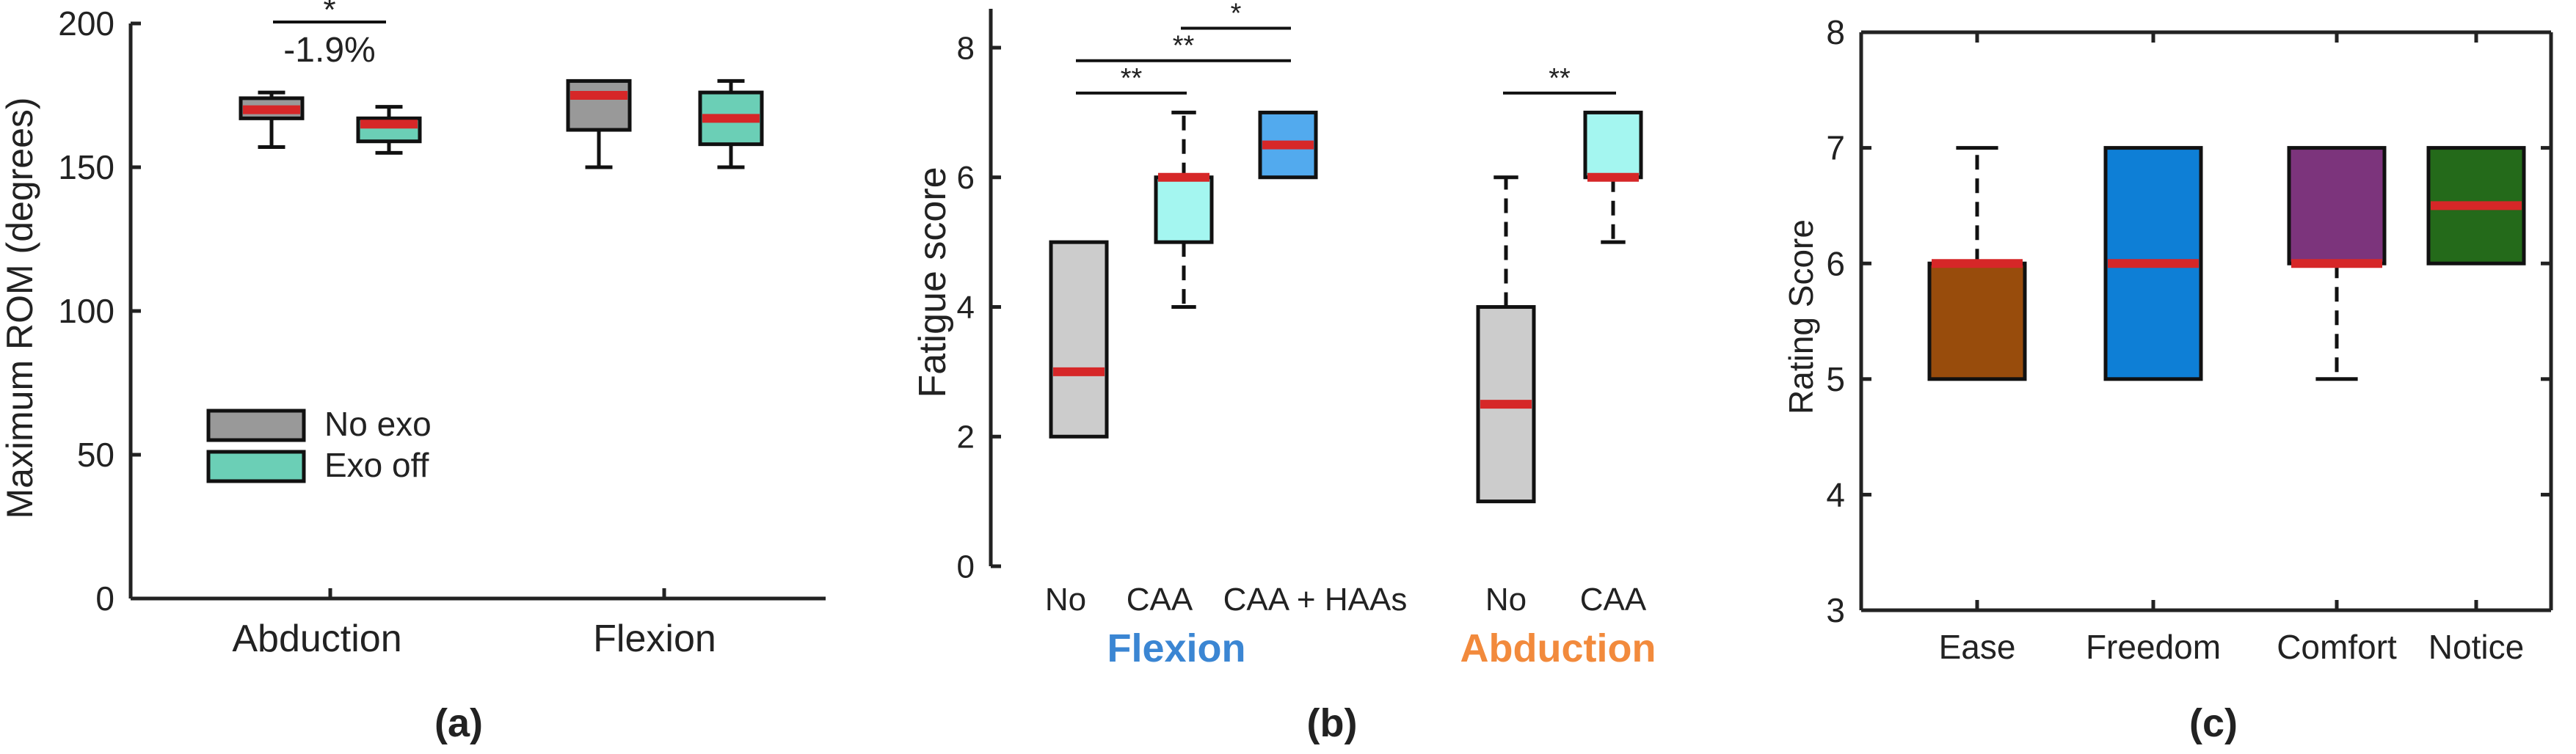  I want to click on panel-c-label: (c), so click(2213, 723).